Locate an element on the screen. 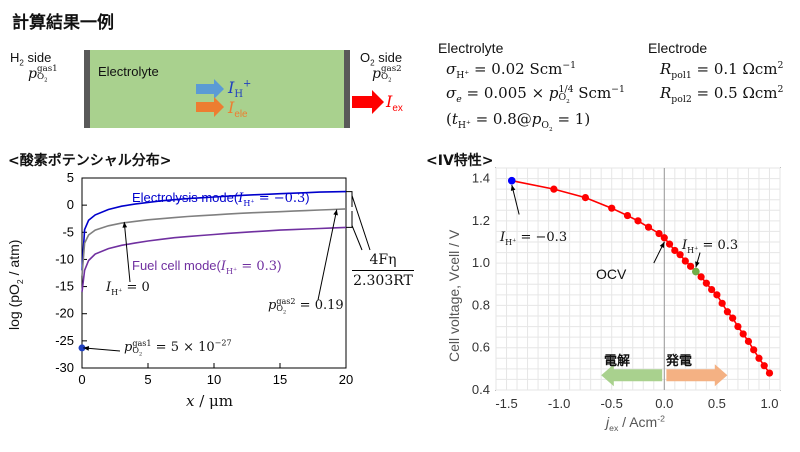  iv-ih-pos-label: IH+ = 0.3 is located at coordinates (710, 246).